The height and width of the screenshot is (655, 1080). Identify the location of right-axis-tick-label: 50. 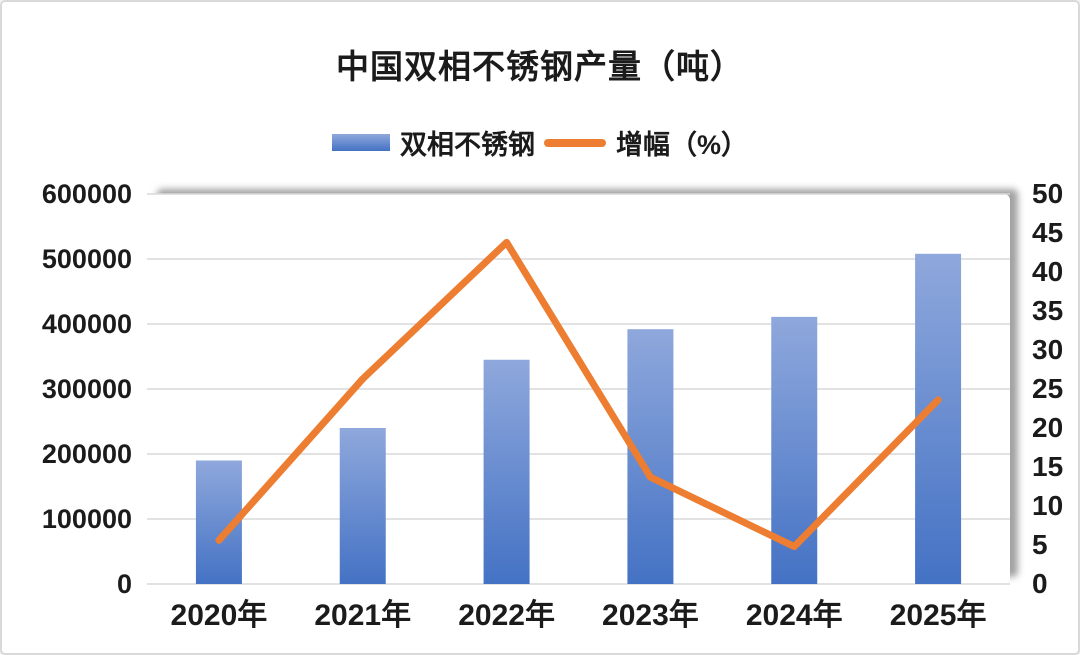
(1048, 193).